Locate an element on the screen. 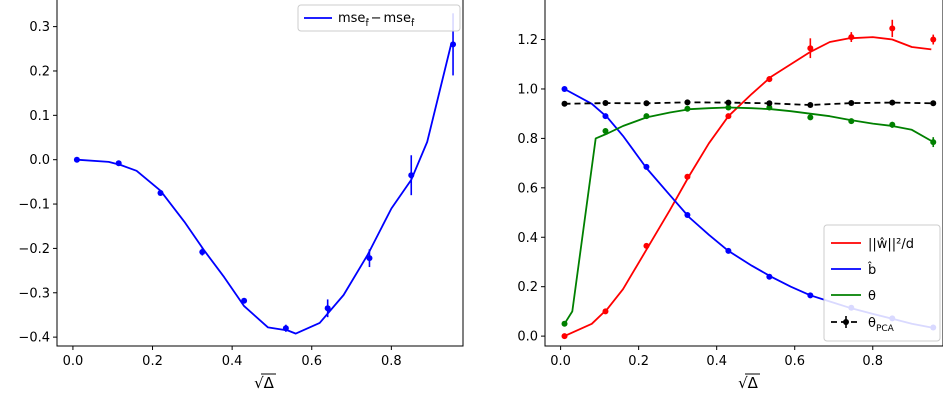  legend: msef̂ − msef̂ is located at coordinates (379, 18).